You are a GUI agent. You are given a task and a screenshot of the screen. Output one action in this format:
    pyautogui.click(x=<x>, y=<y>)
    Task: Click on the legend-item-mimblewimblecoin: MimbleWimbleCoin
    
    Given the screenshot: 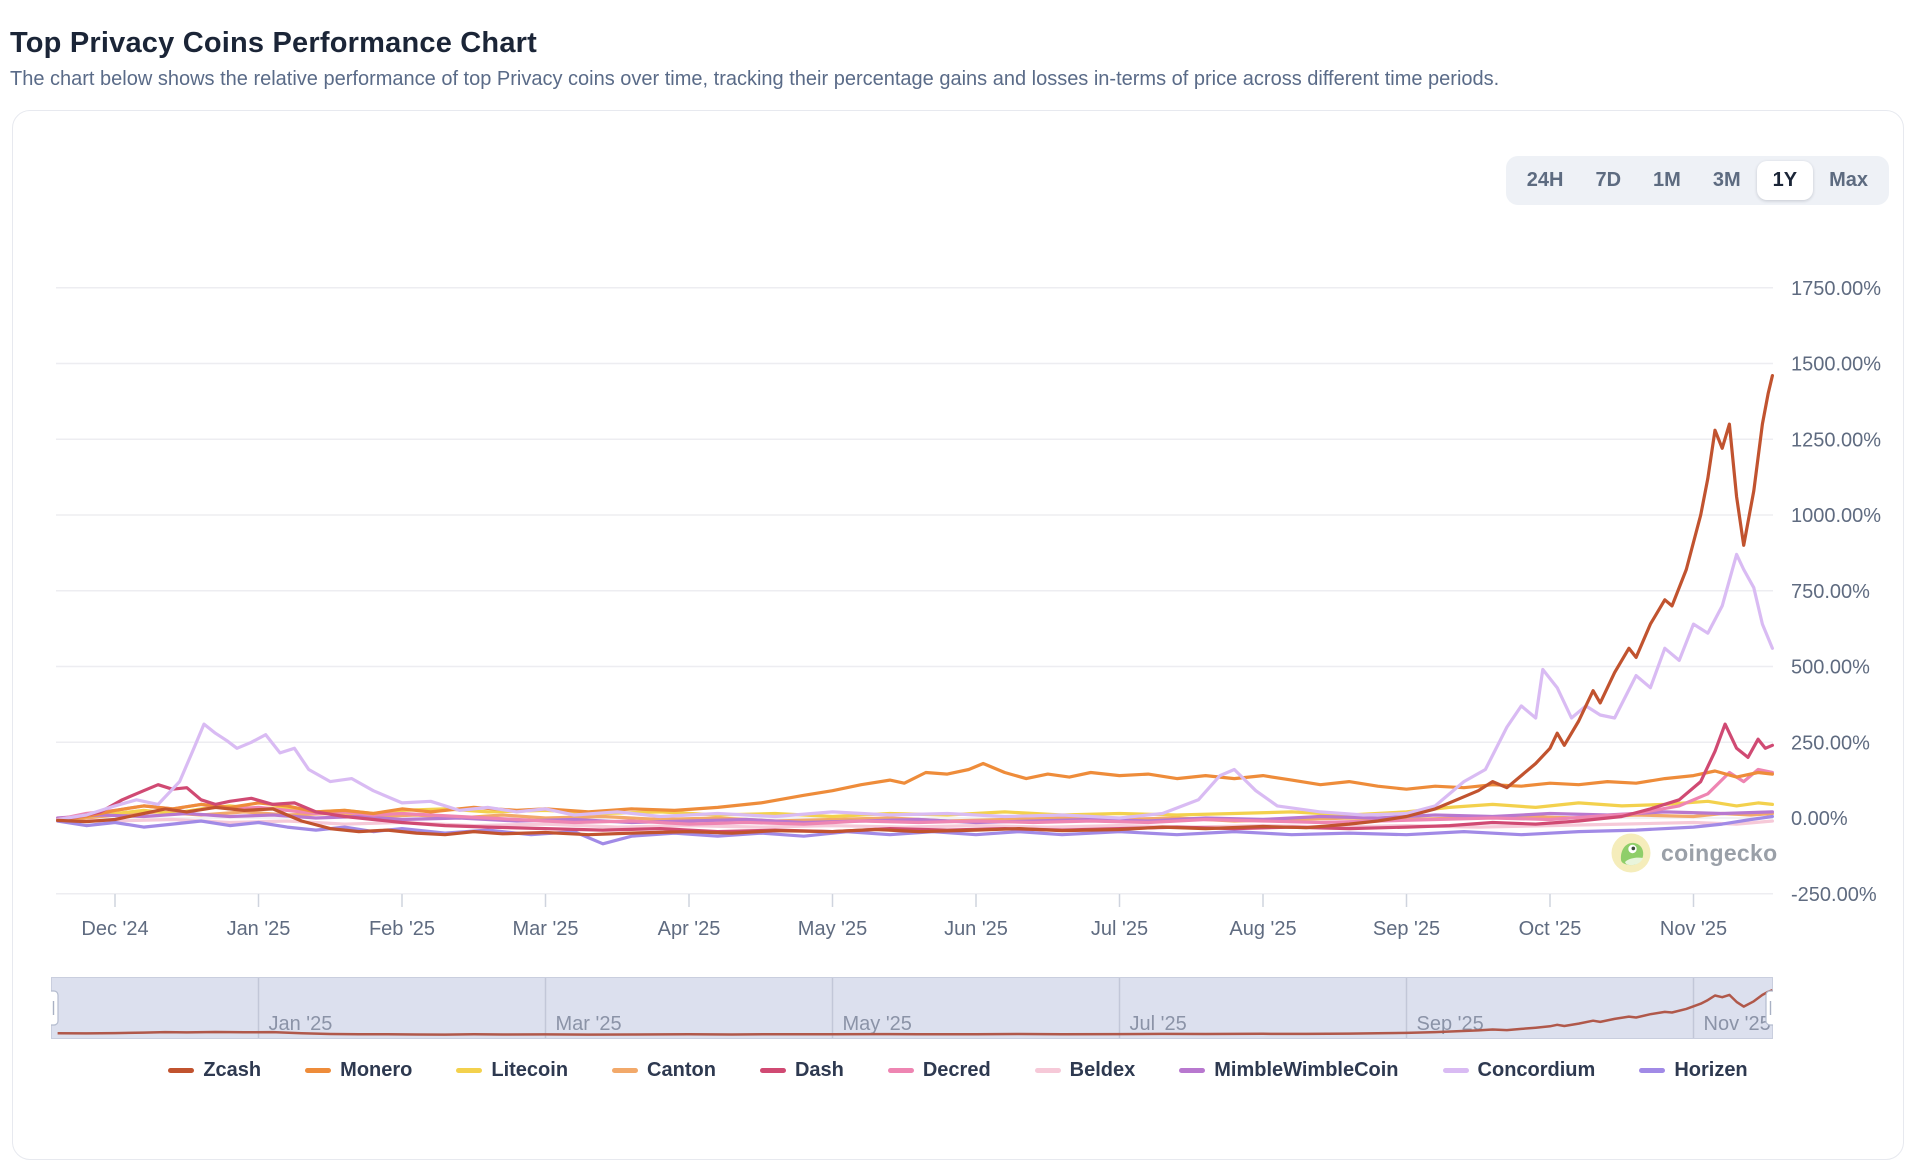 What is the action you would take?
    pyautogui.click(x=1289, y=1070)
    